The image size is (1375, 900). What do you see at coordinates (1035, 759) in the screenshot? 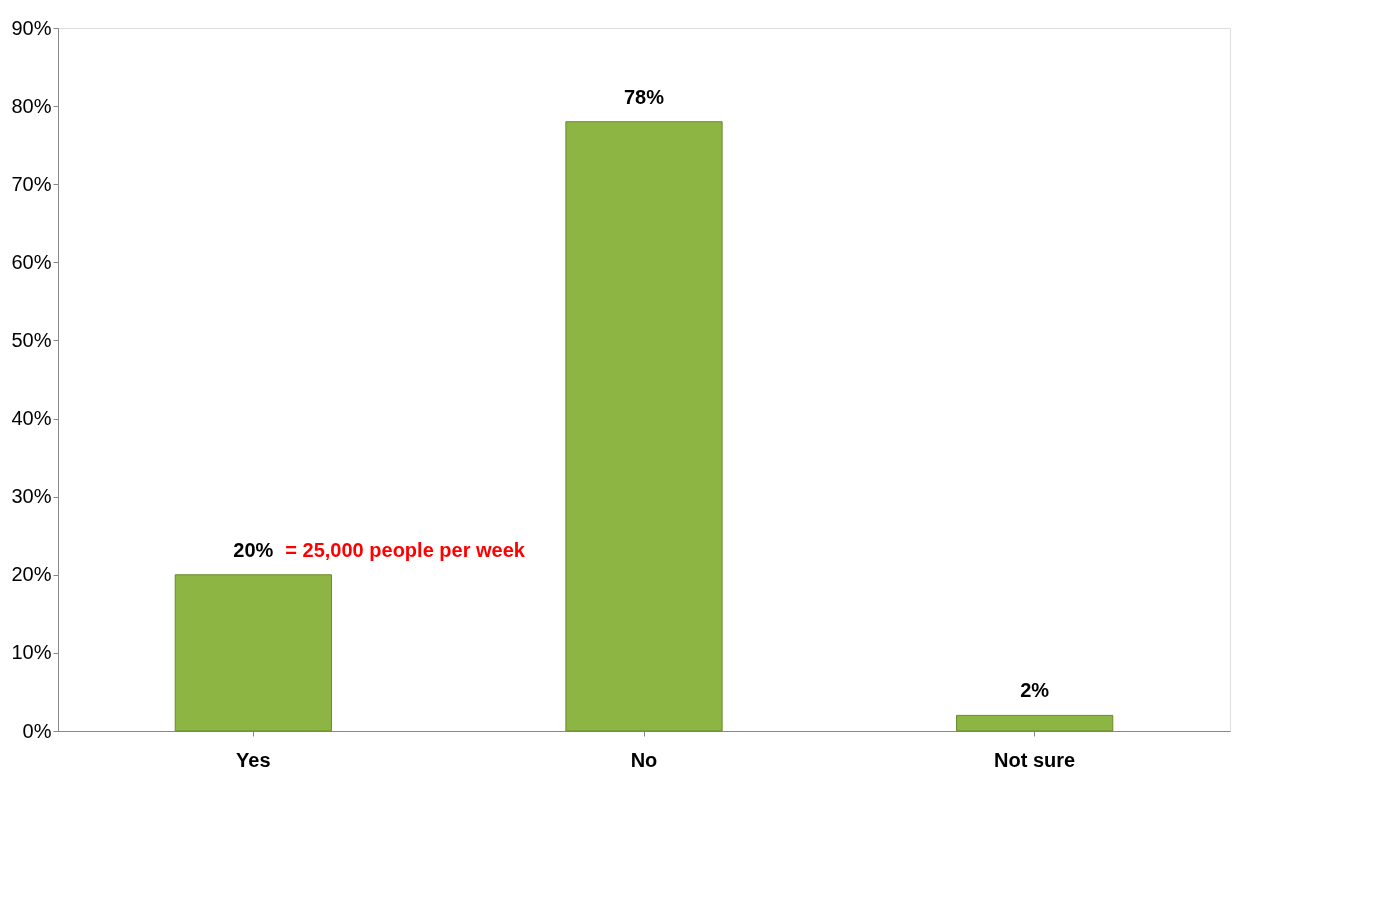
I see `x-tick-label: Not sure` at bounding box center [1035, 759].